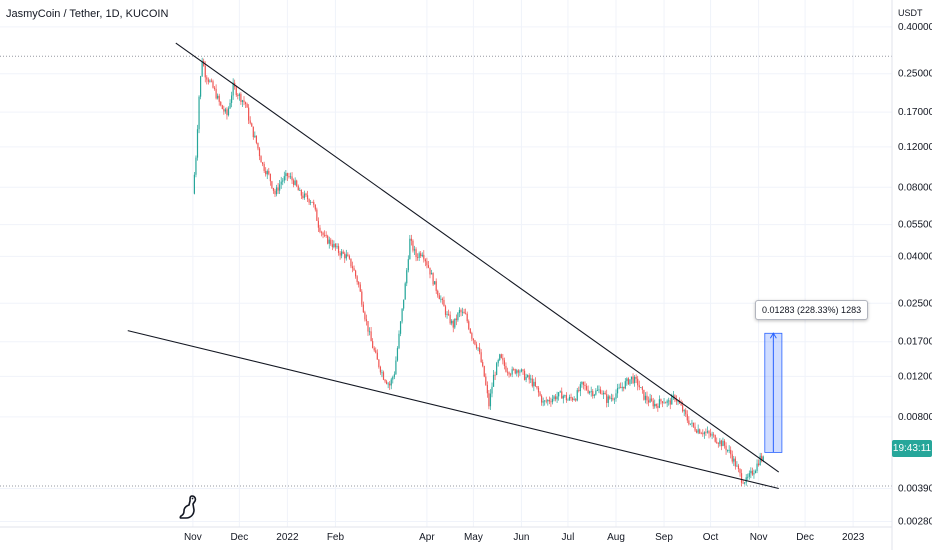 Image resolution: width=932 pixels, height=550 pixels. Describe the element at coordinates (664, 537) in the screenshot. I see `x-tick-label: Sep` at that location.